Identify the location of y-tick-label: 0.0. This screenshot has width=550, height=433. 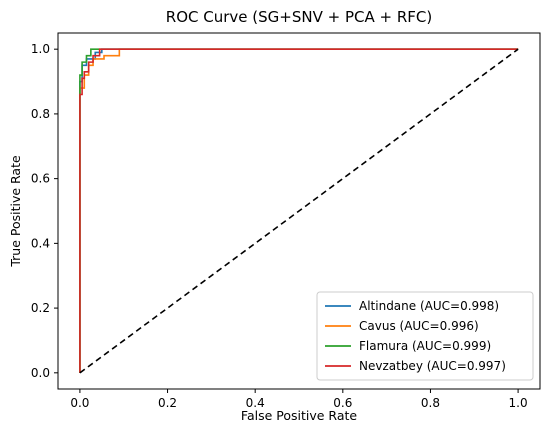
(40, 373).